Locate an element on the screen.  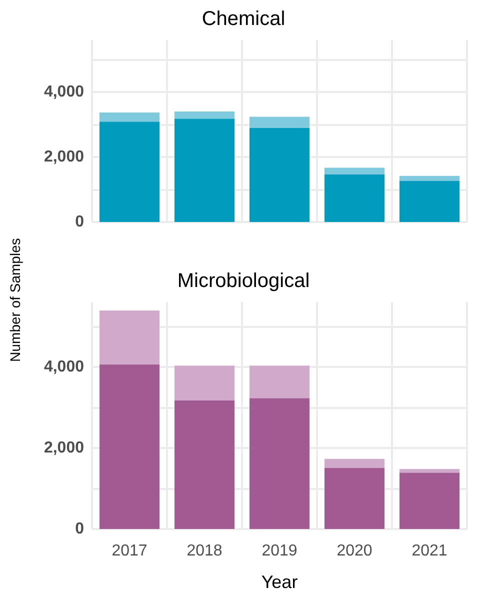
x-tick-label: 2017 is located at coordinates (130, 551).